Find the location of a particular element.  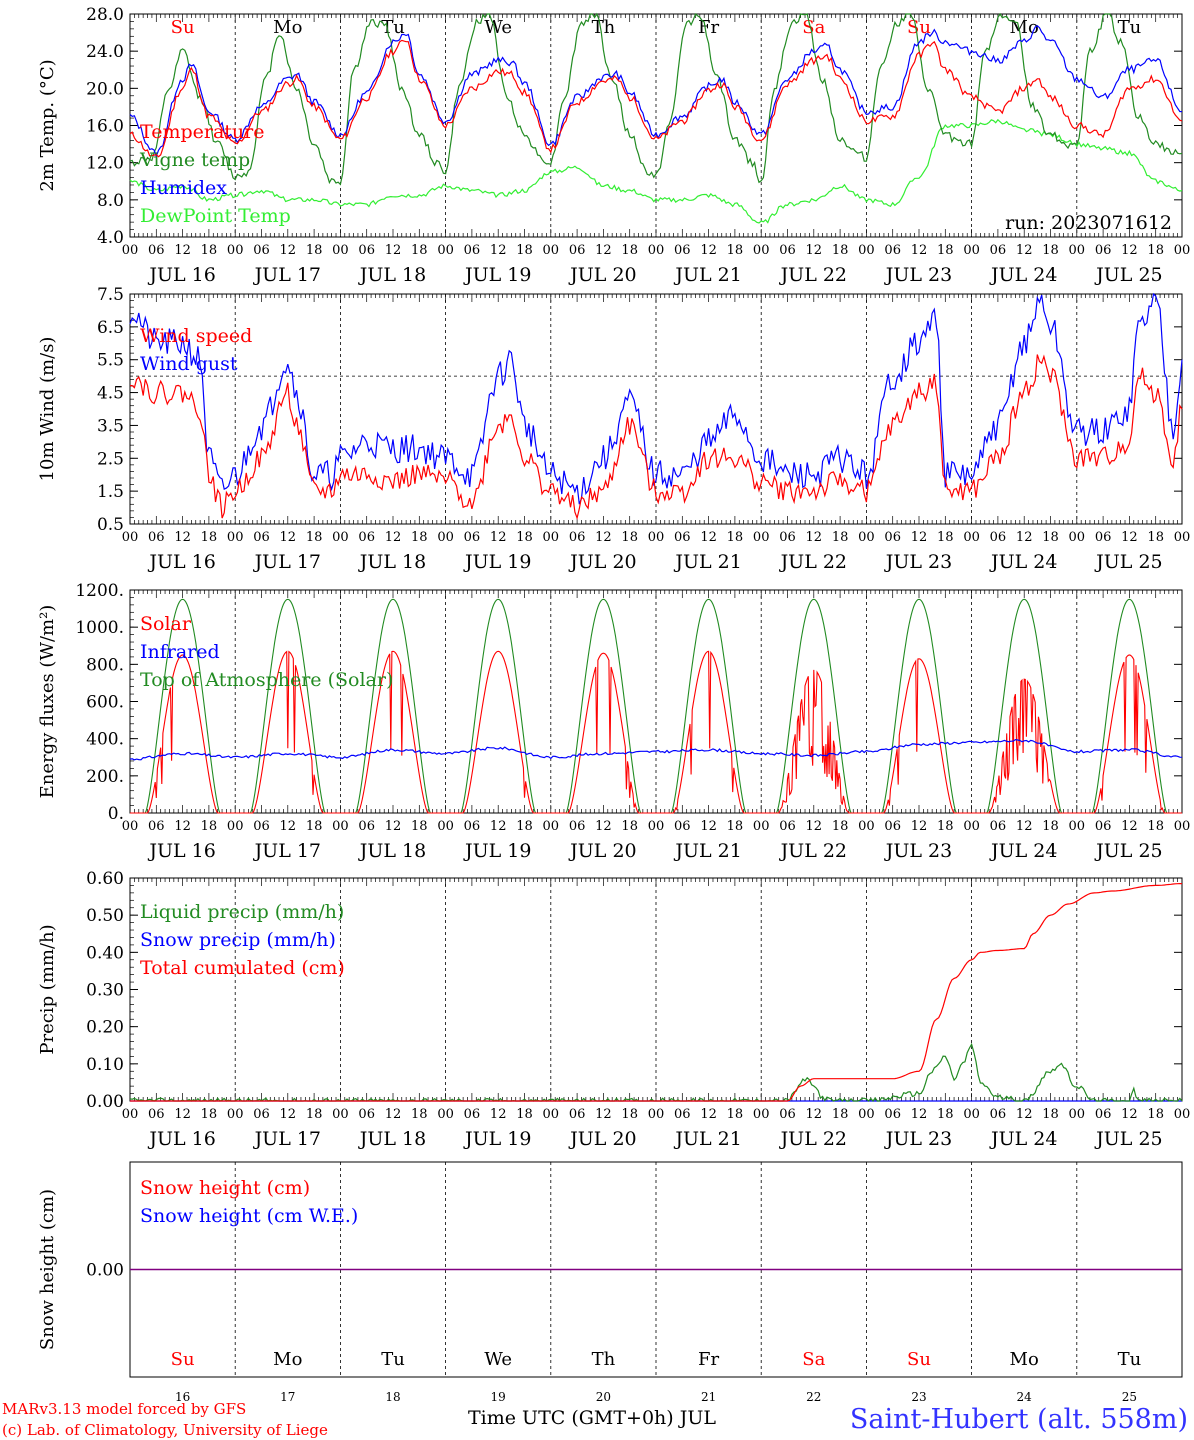

date-tick-label: JUL 21 is located at coordinates (707, 562).